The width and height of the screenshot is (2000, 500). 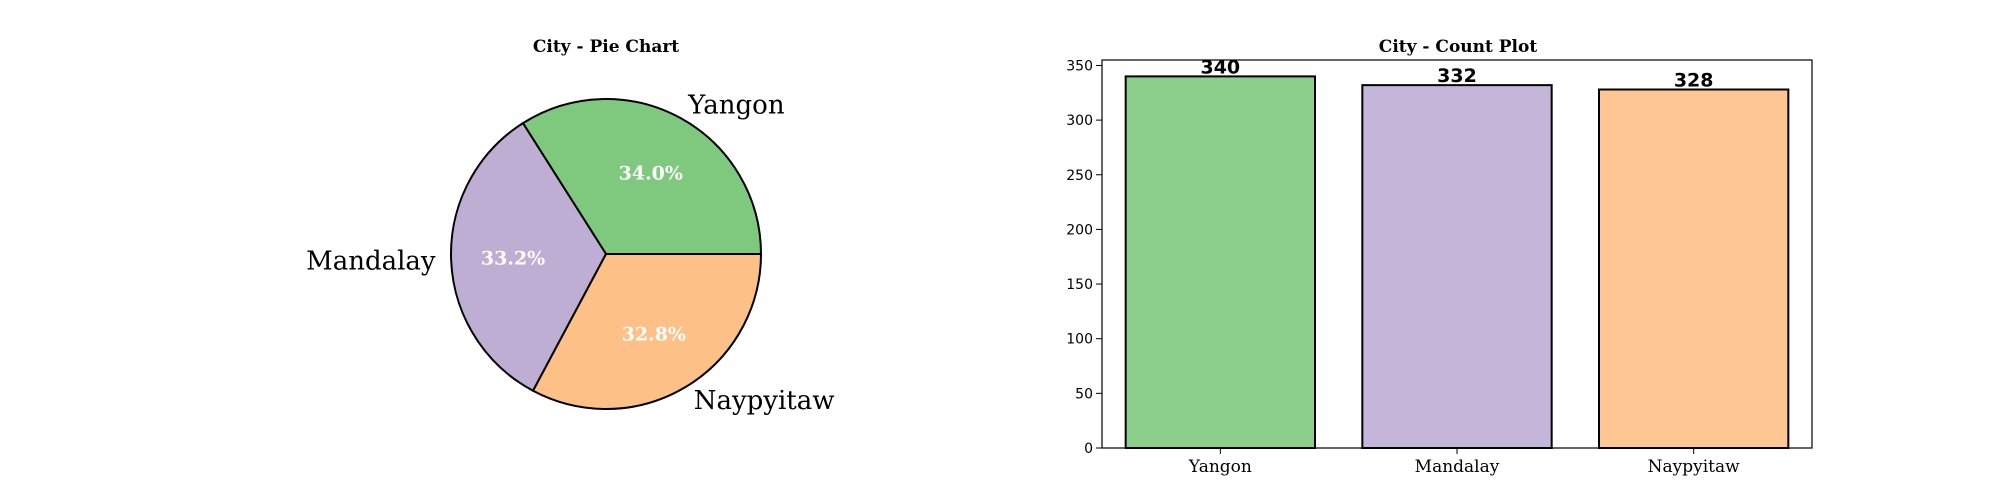 I want to click on y-tick-label: 100, so click(x=1079, y=340).